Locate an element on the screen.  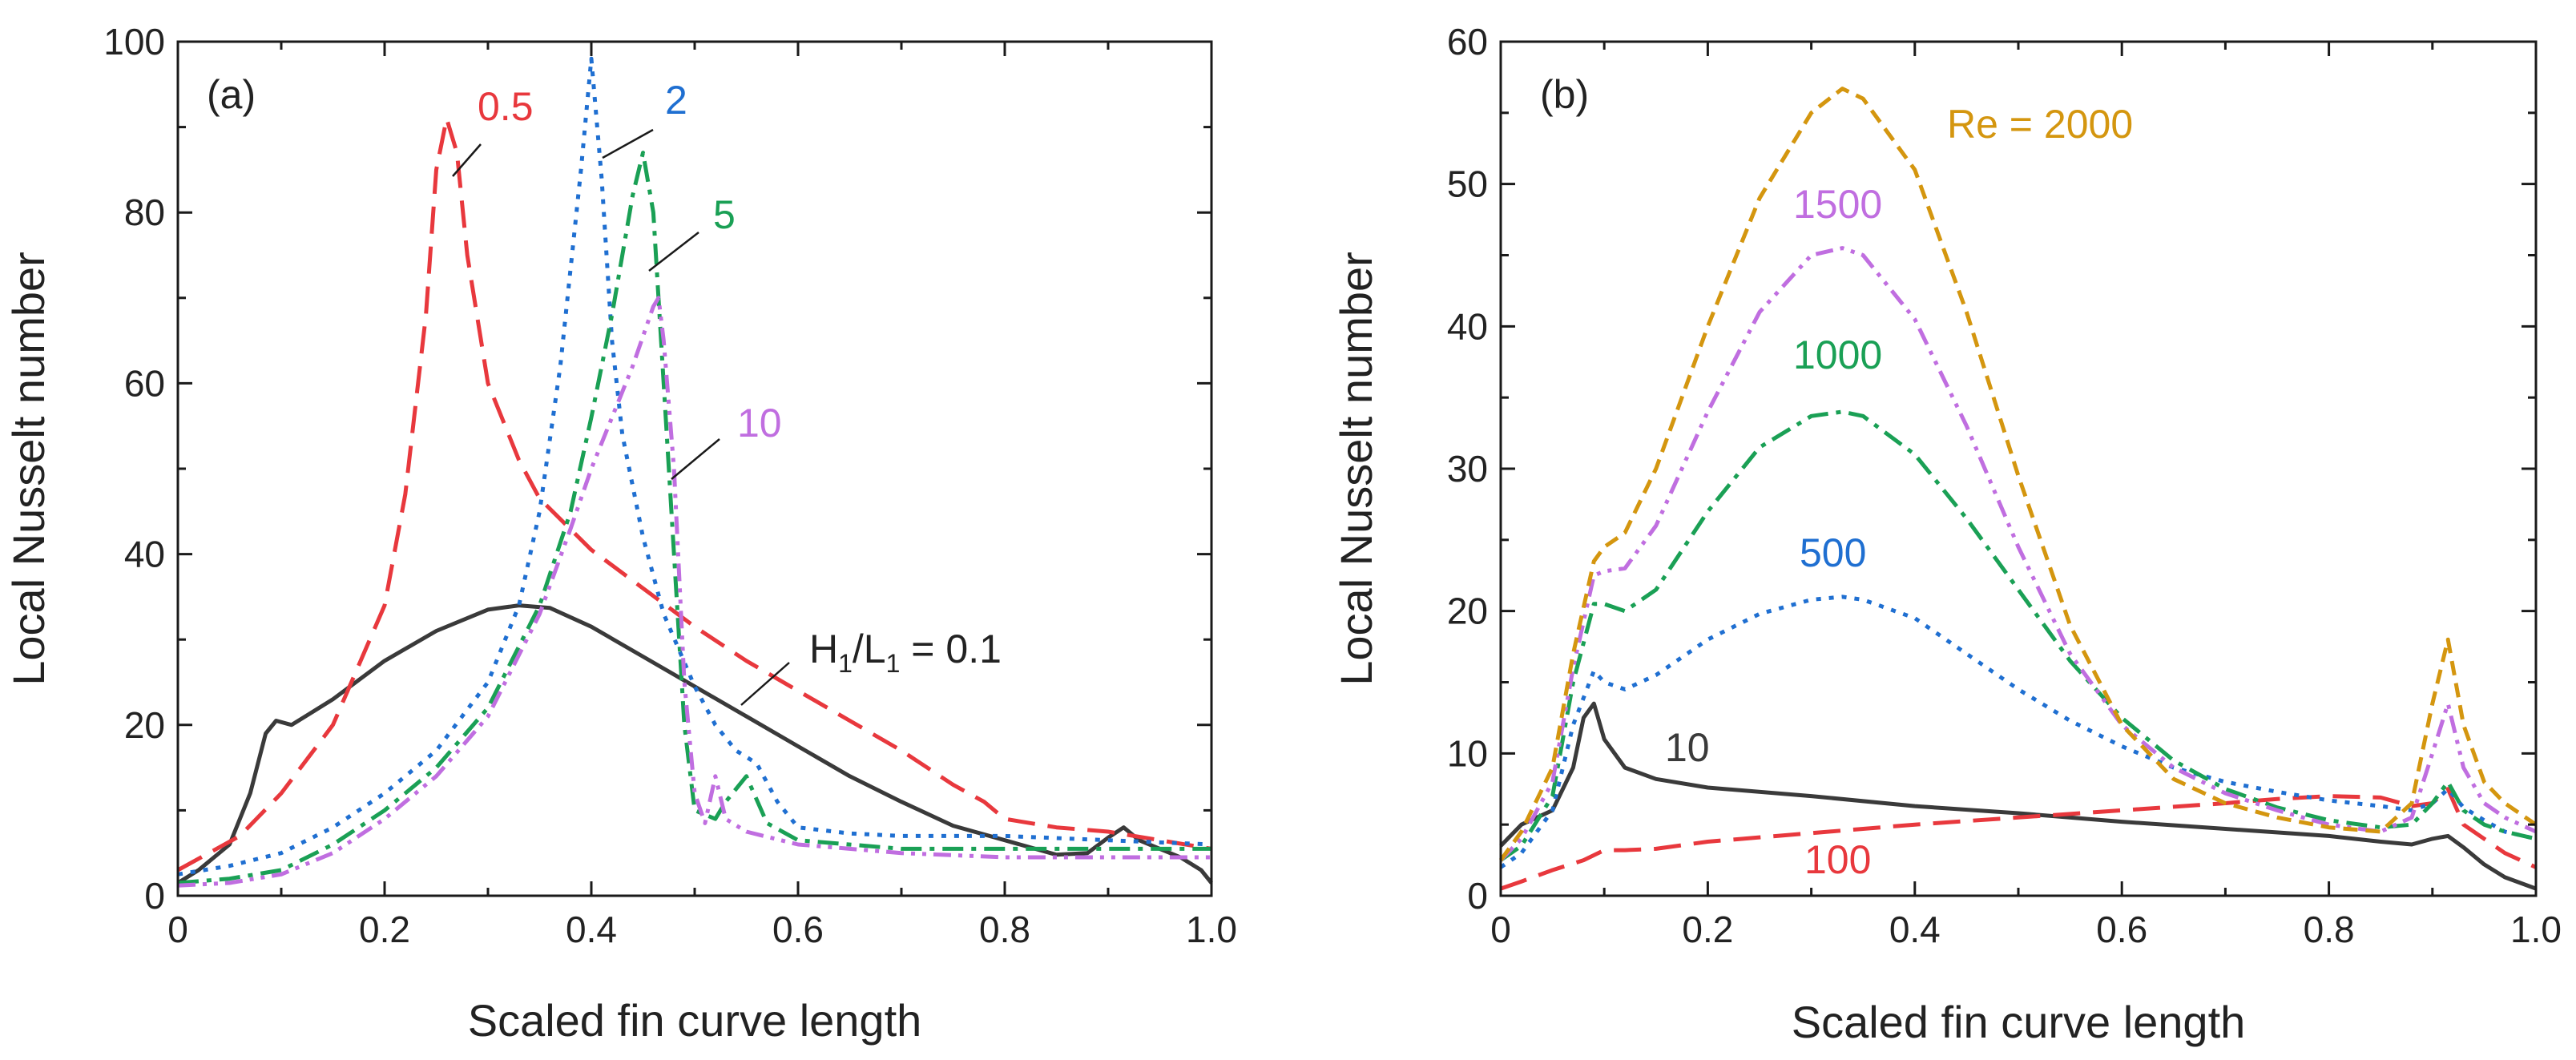
y-axis-label-b: Local Nusselt number is located at coordinates (1356, 469).